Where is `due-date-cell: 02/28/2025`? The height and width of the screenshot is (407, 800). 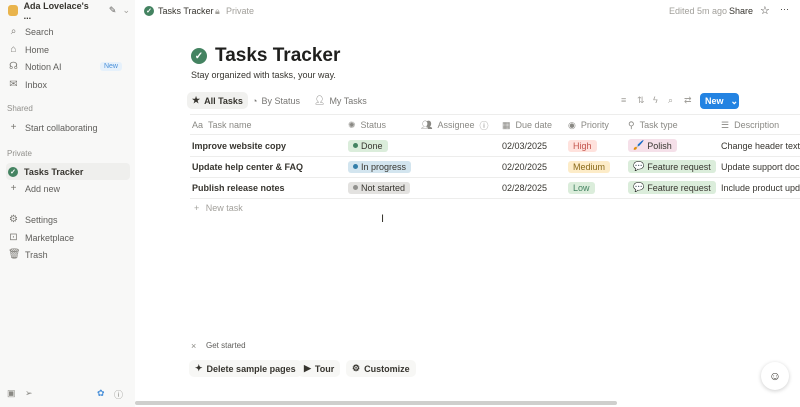
due-date-cell: 02/28/2025 is located at coordinates (525, 187).